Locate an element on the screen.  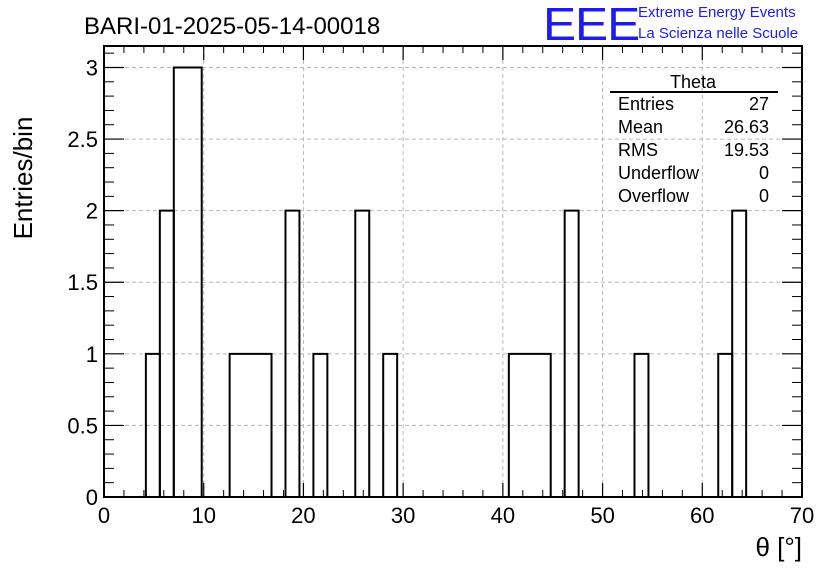
chart-title: BARI-01-2025-05-14-00018 is located at coordinates (232, 26).